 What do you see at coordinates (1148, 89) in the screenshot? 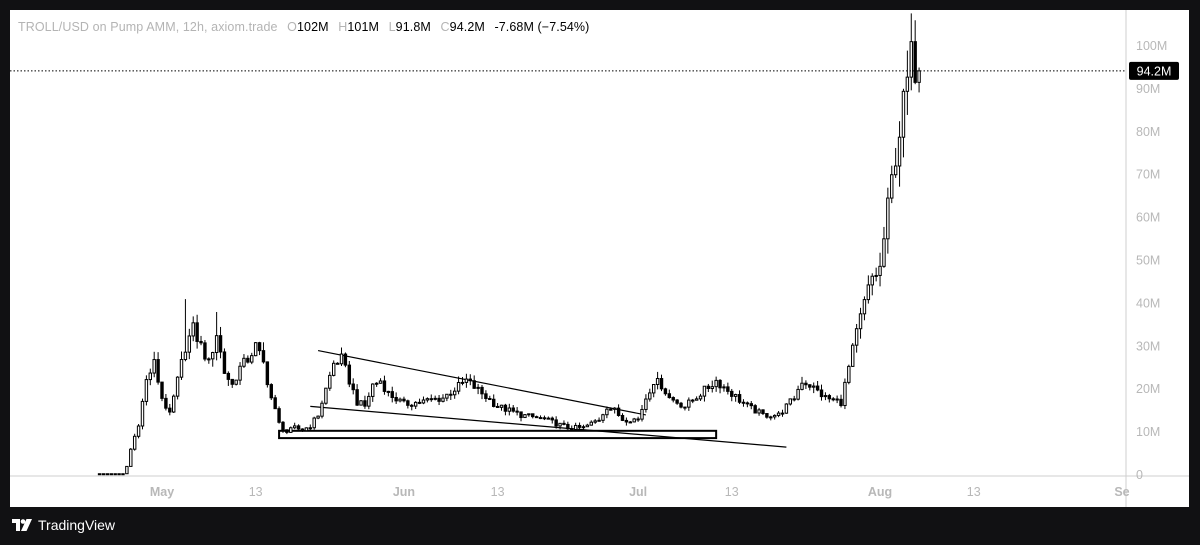
I see `y-tick-label: 90M` at bounding box center [1148, 89].